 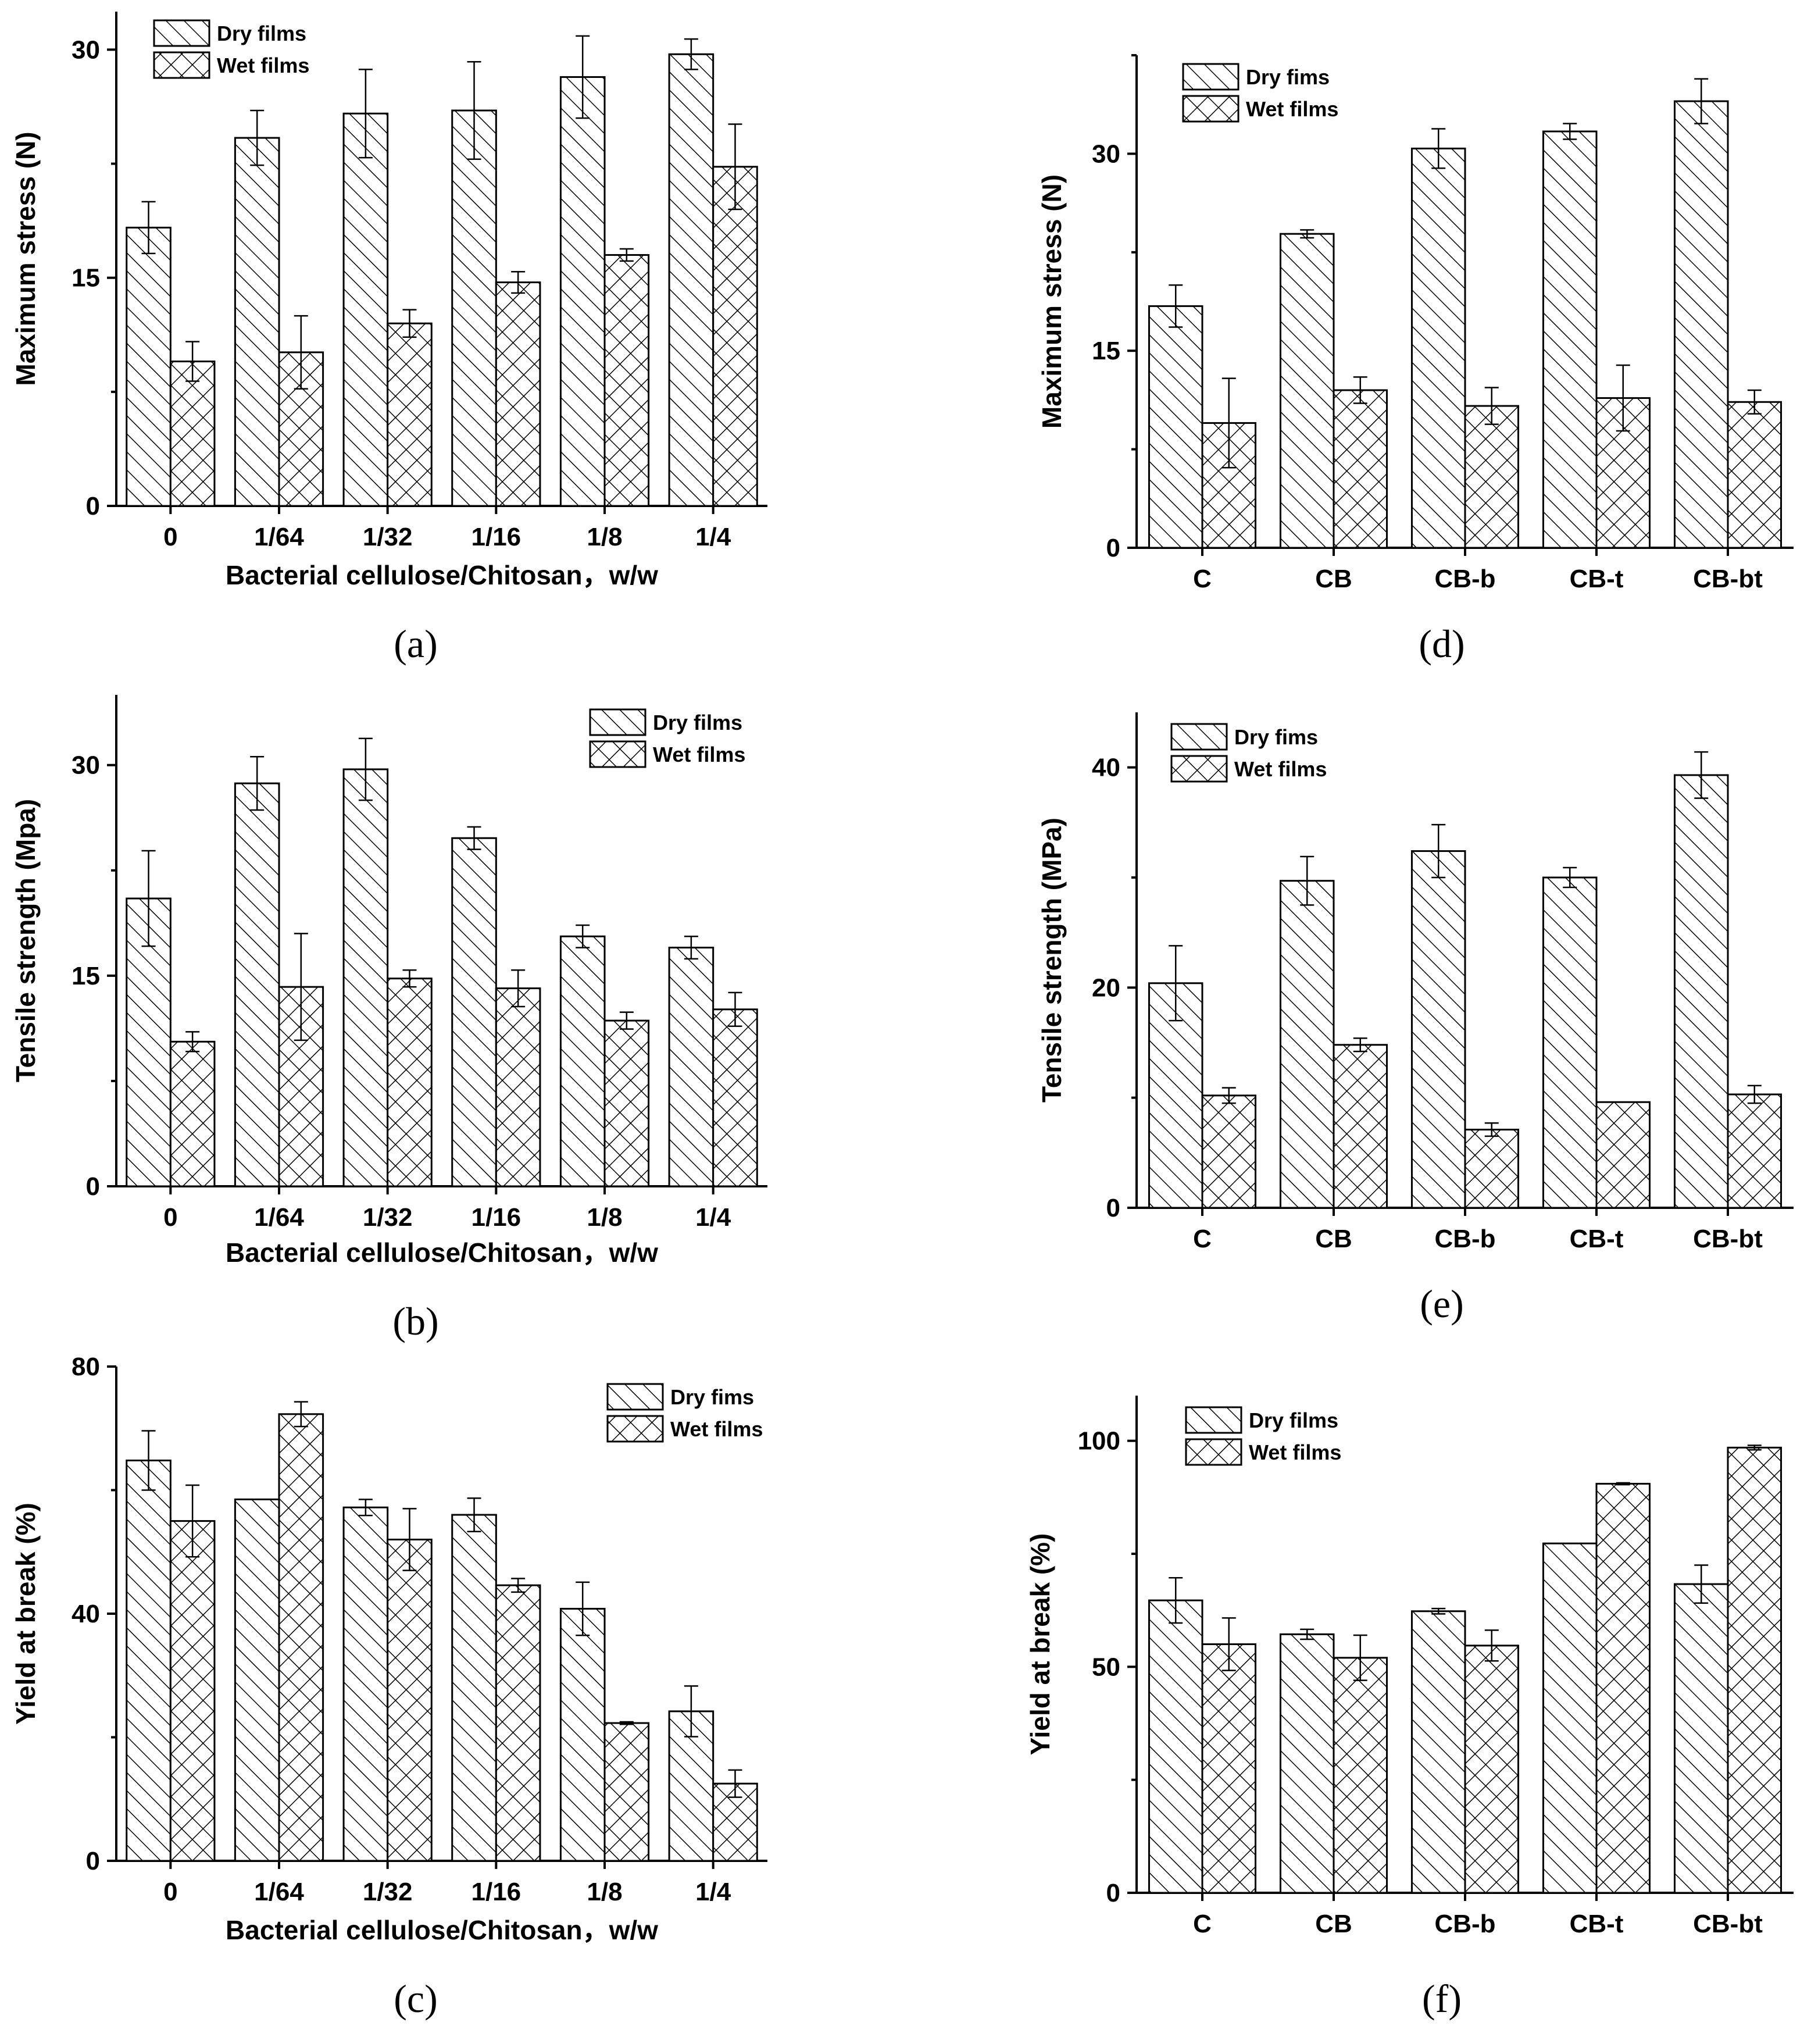 What do you see at coordinates (1052, 301) in the screenshot?
I see `y-axis-title: Maximum stress (N)` at bounding box center [1052, 301].